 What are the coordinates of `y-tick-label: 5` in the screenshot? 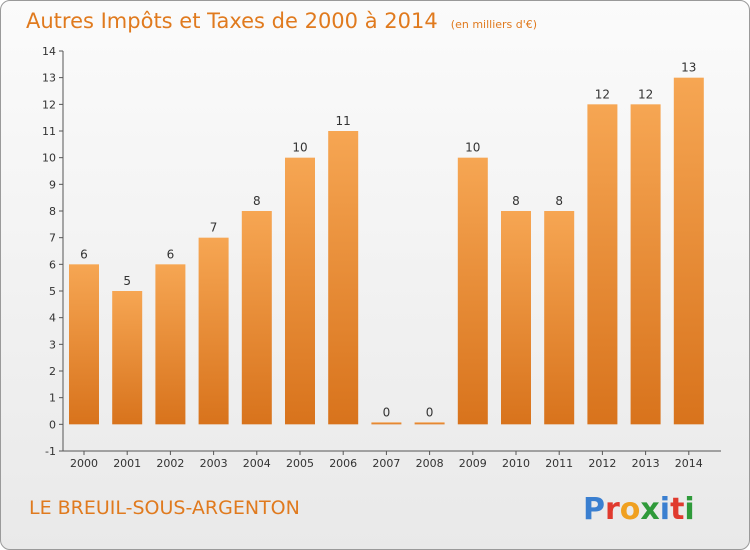 It's located at (52, 291).